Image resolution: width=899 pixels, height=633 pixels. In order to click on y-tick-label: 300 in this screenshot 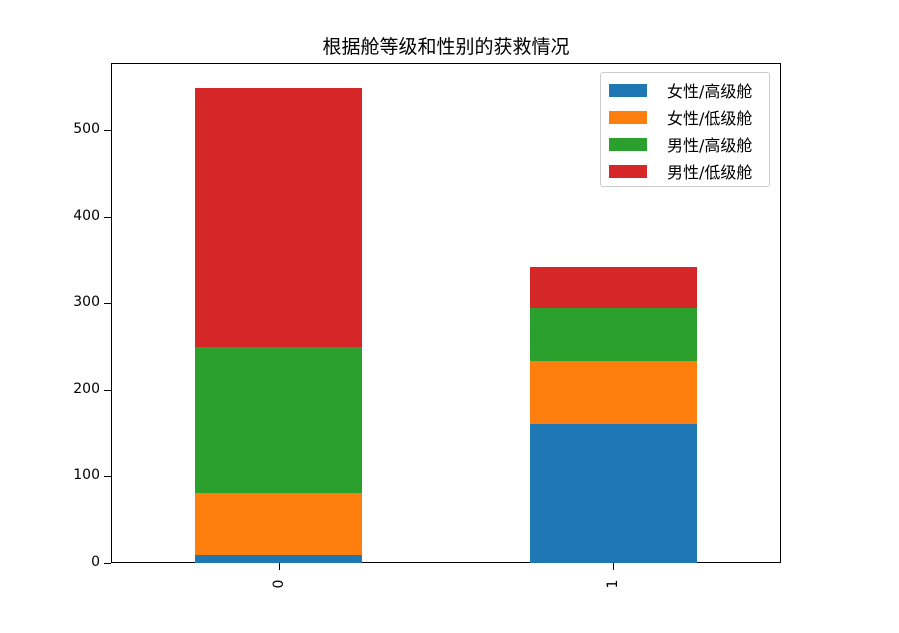, I will do `click(86, 302)`.